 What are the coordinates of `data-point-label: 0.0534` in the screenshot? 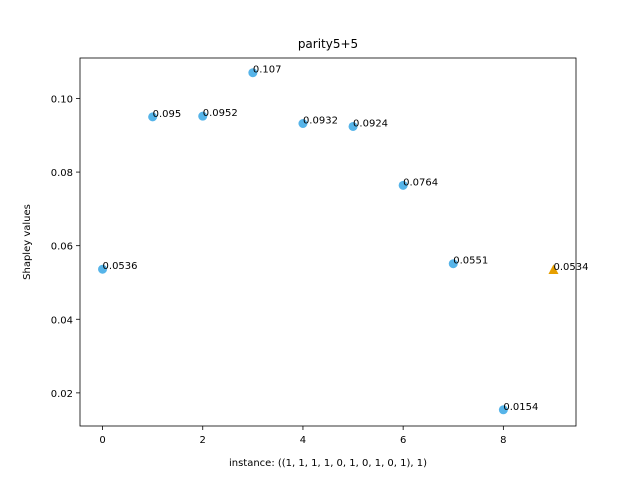 It's located at (570, 267).